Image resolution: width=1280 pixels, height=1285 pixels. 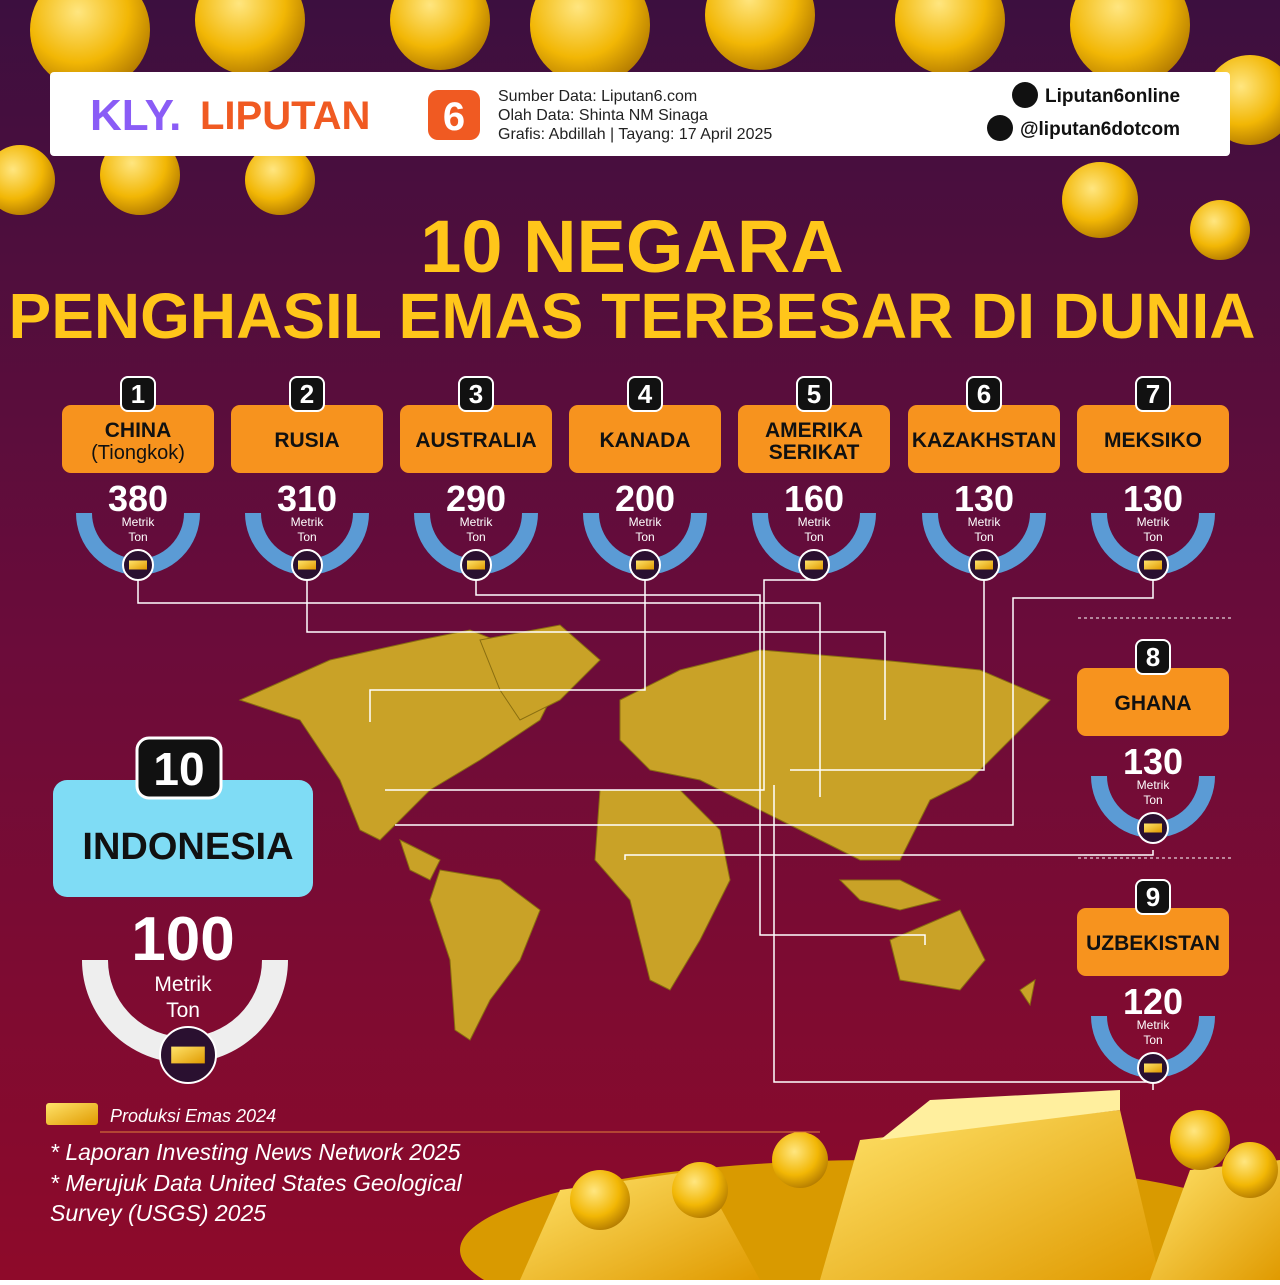 What do you see at coordinates (454, 115) in the screenshot?
I see `logo-badge` at bounding box center [454, 115].